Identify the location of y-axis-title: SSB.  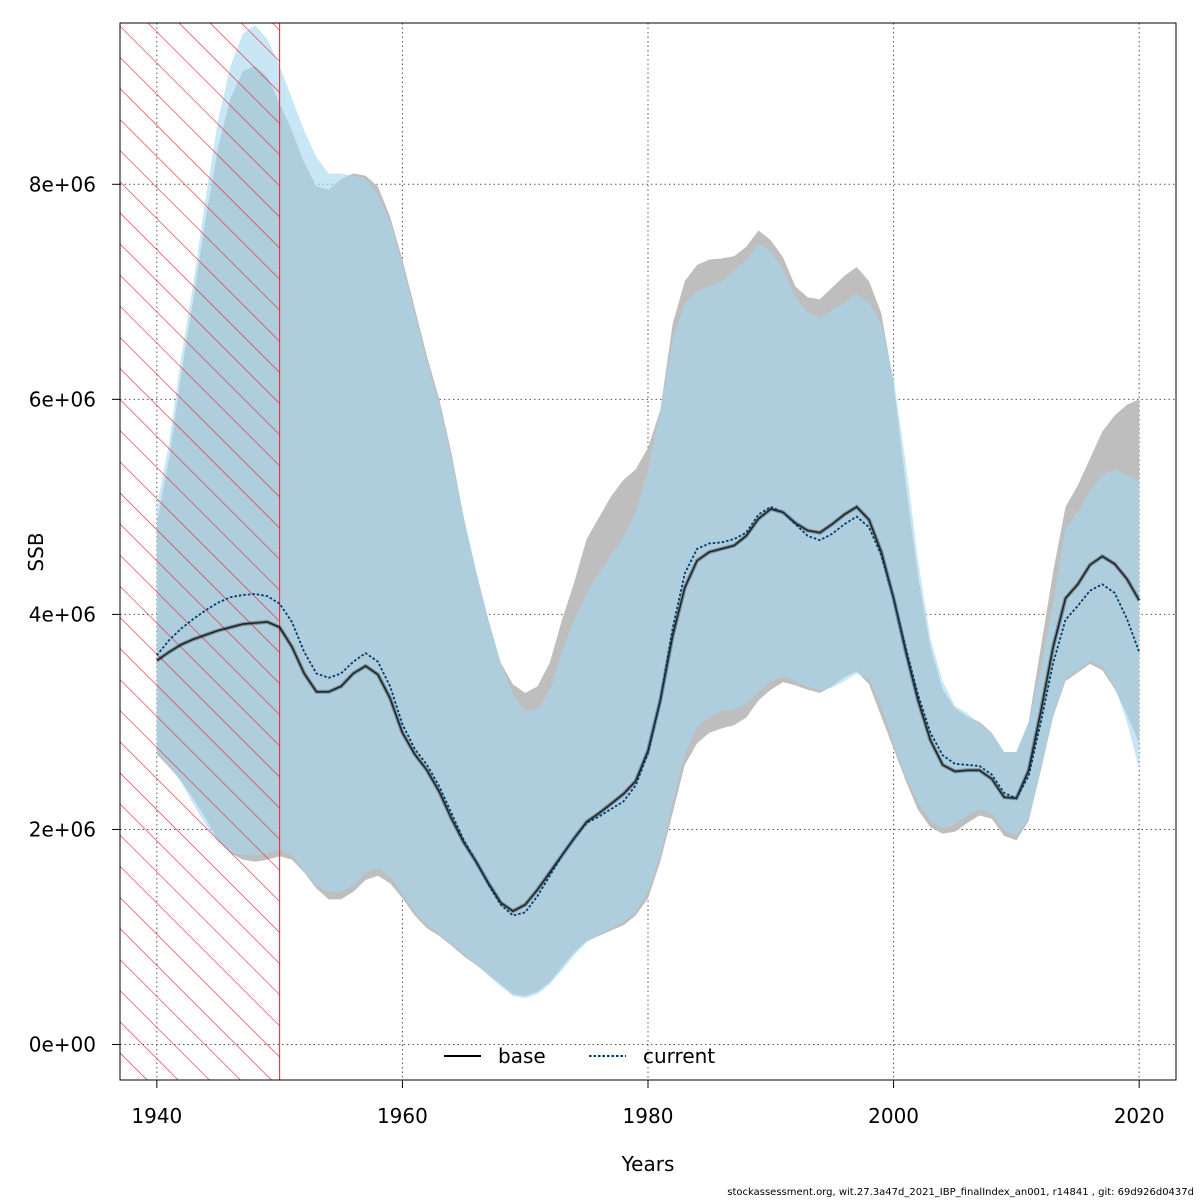
(36, 551).